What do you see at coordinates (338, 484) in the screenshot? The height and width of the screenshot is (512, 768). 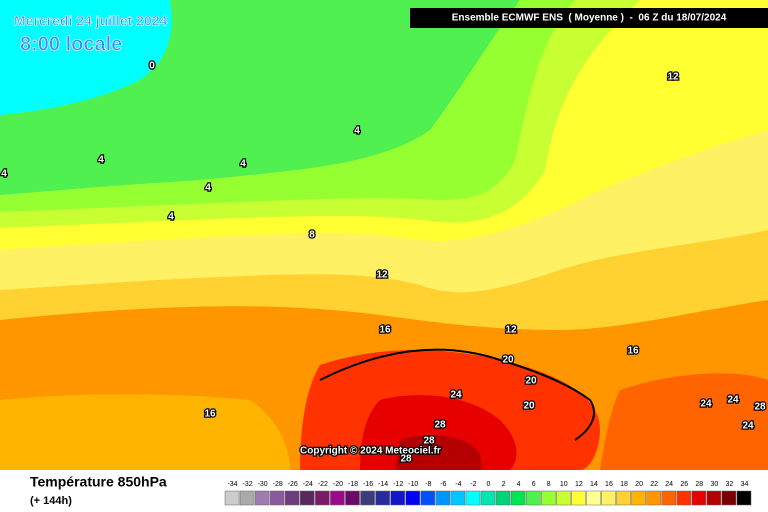 I see `legend-label: -20` at bounding box center [338, 484].